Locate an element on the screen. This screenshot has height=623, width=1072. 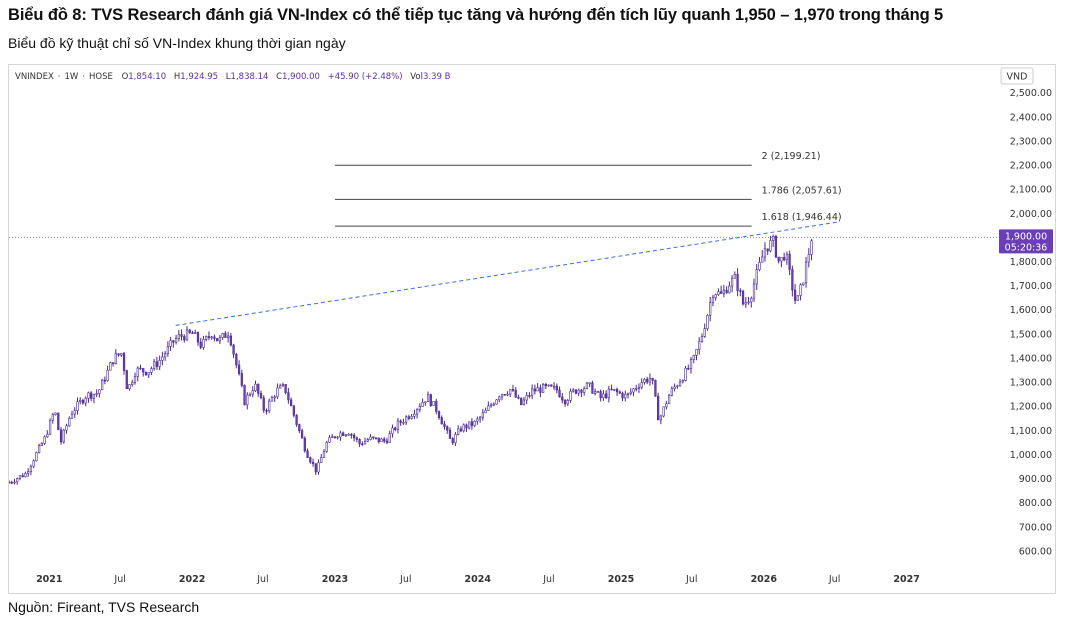
exchange-label: HOSE is located at coordinates (101, 77).